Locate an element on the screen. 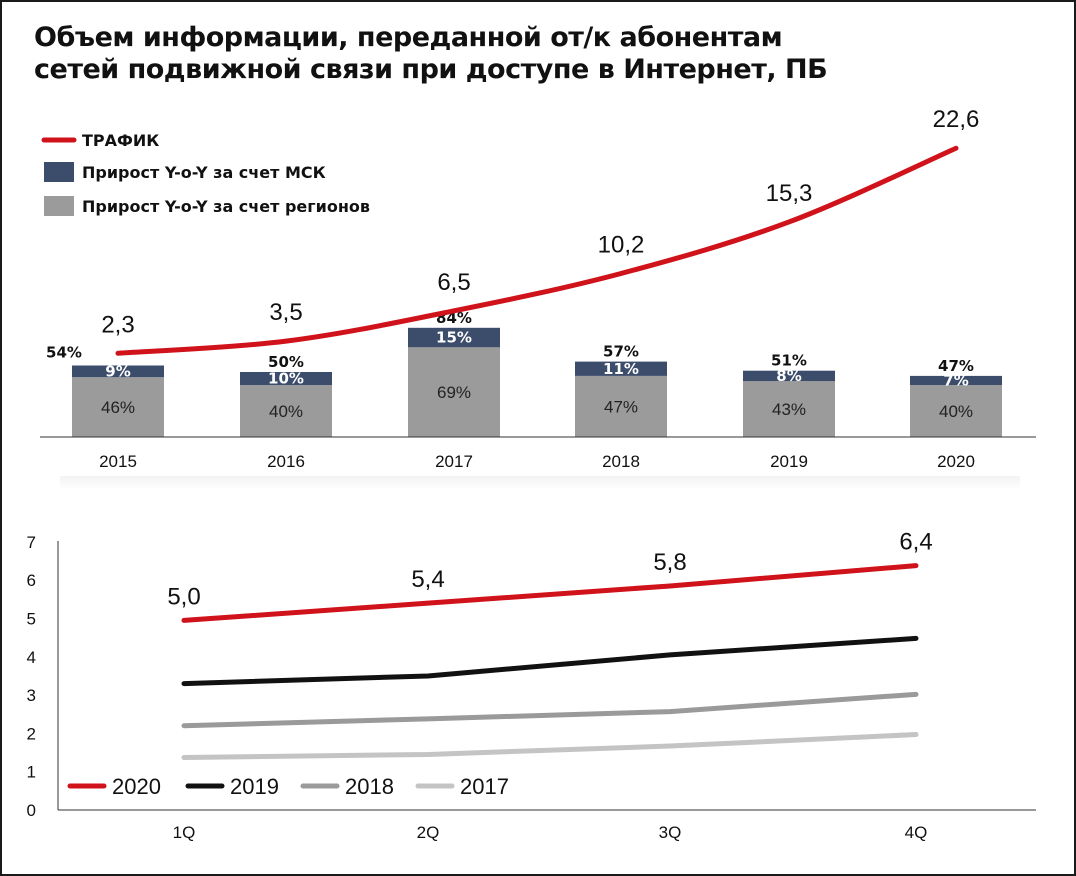  bar-total-label: 51% is located at coordinates (789, 361).